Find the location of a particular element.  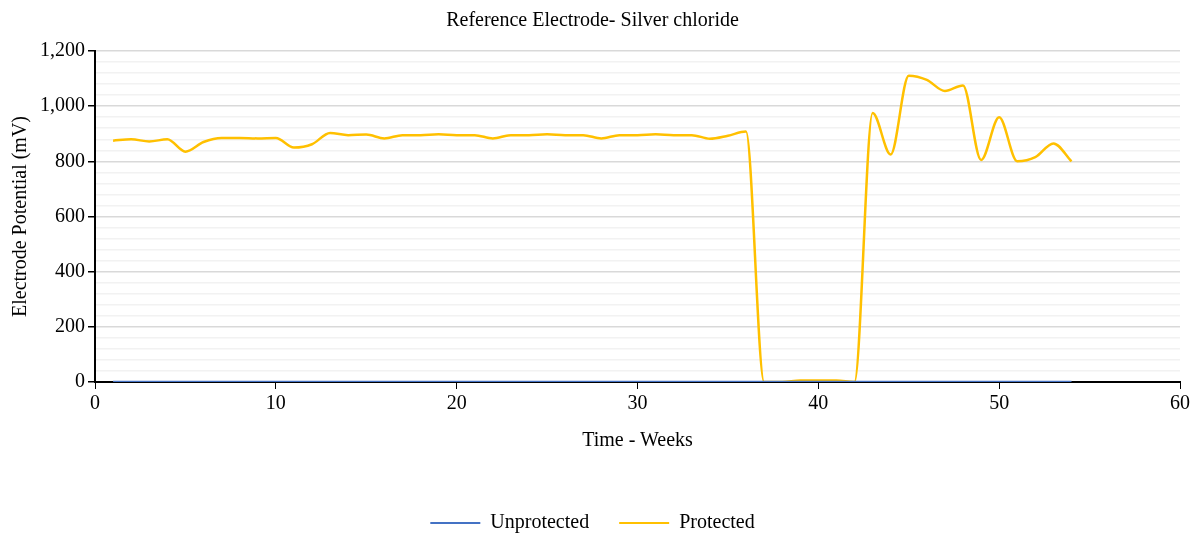

x-tick-label: 40 is located at coordinates (818, 402).